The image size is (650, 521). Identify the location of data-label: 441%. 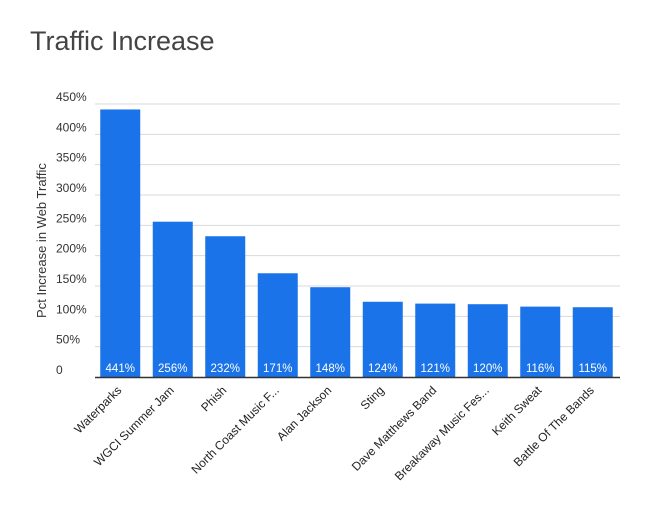
(120, 369).